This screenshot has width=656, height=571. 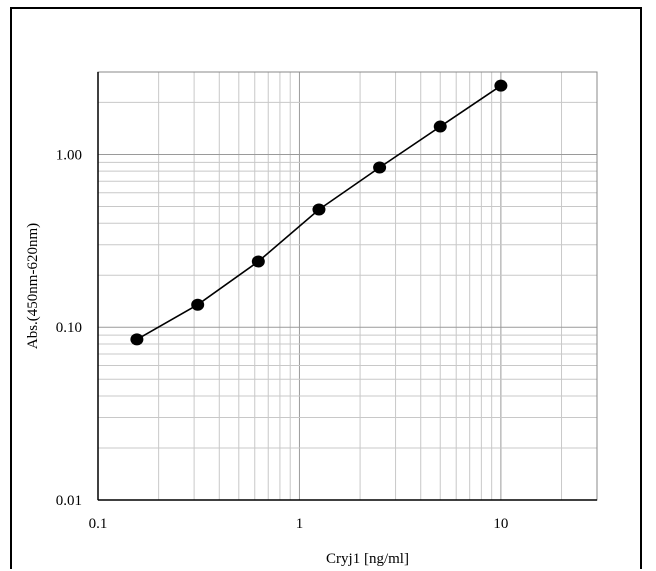 I want to click on y-tick-label: 0.01, so click(x=69, y=501).